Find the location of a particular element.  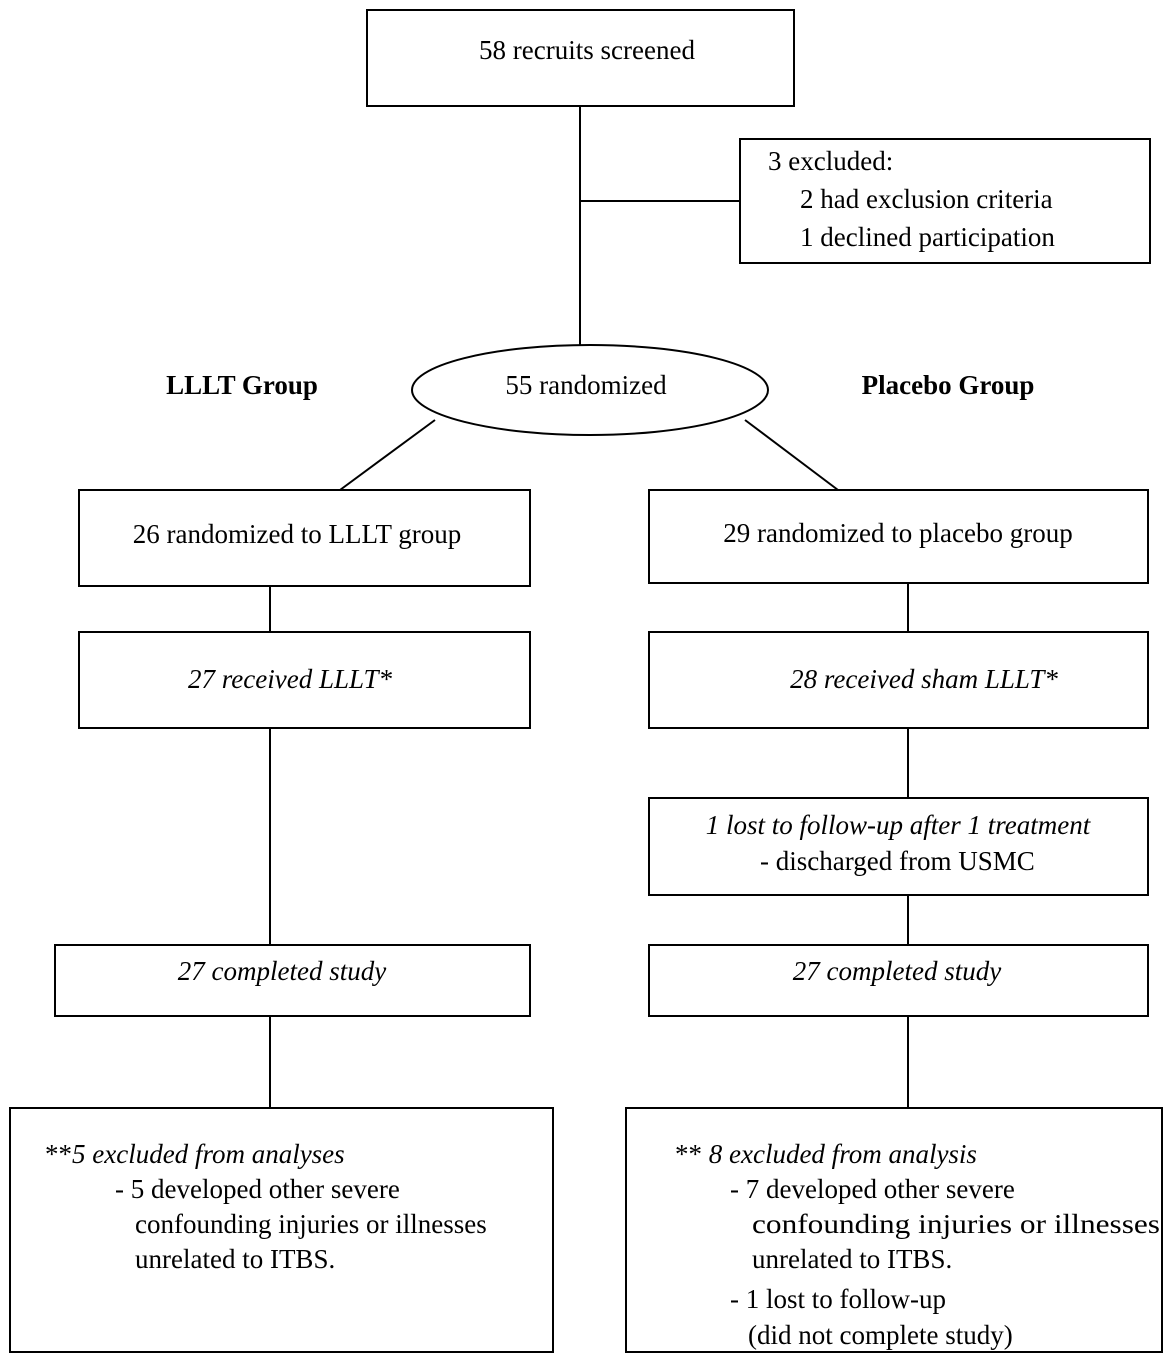

node-text: 26 randomized to LLLT group is located at coordinates (297, 534).